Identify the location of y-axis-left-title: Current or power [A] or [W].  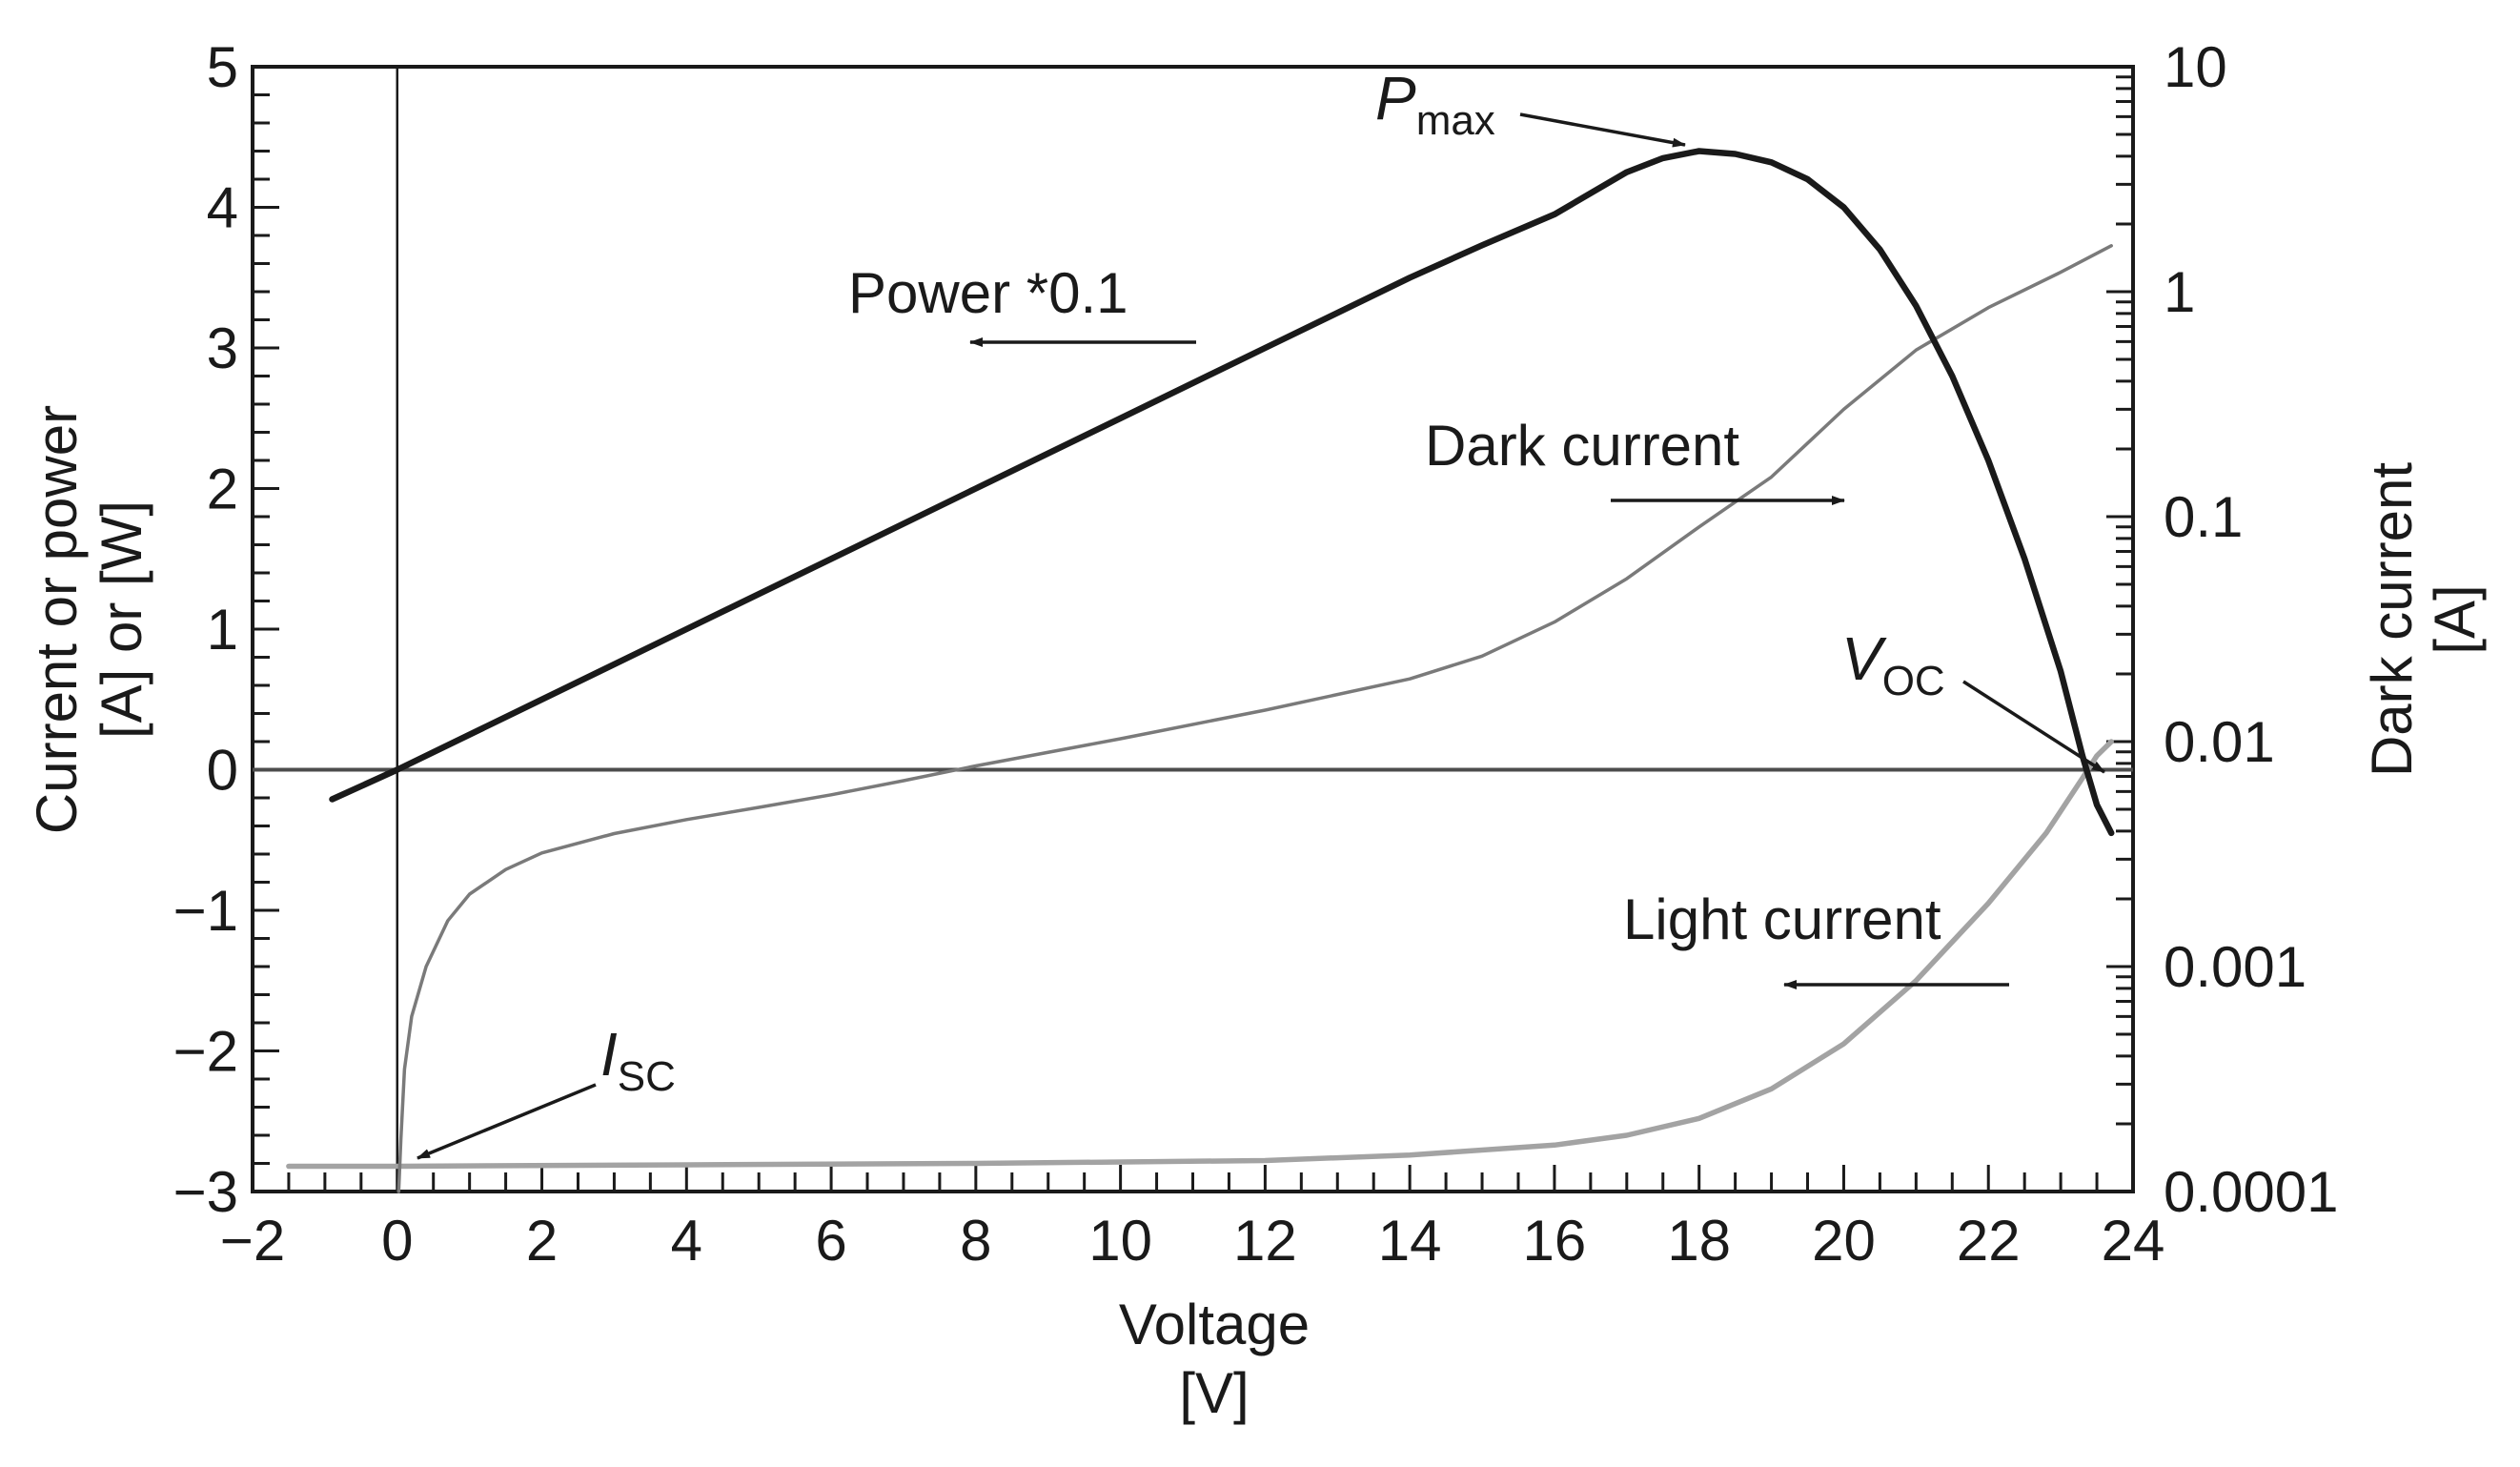
(89, 619).